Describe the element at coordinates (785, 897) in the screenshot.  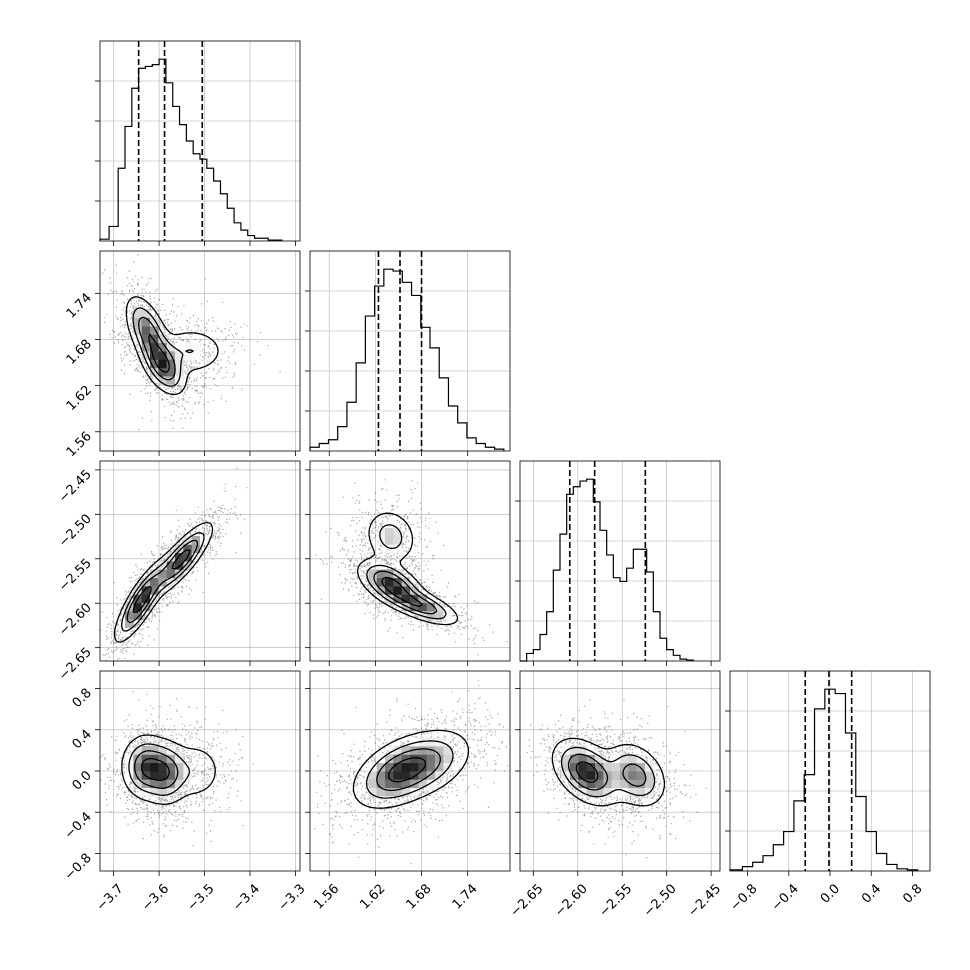
I see `x-tick-label: −0.4` at that location.